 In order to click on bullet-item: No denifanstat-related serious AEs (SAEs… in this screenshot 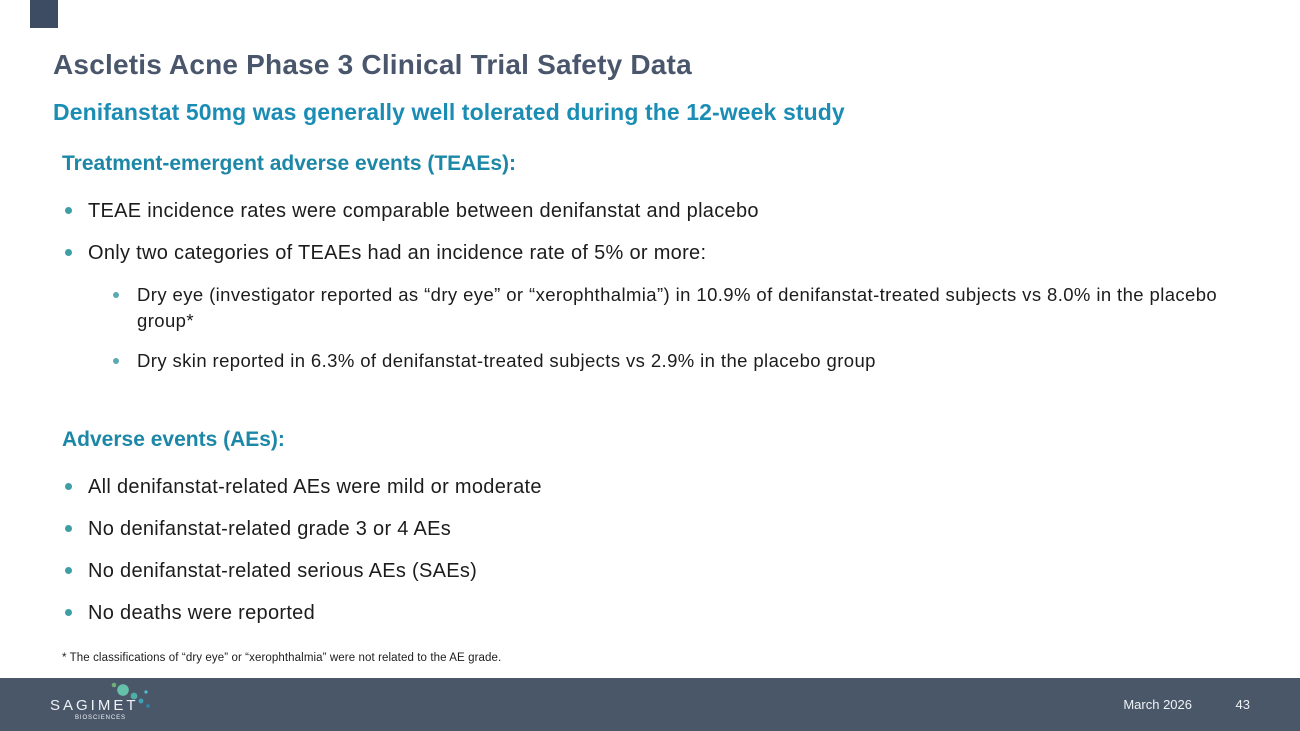, I will do `click(645, 571)`.